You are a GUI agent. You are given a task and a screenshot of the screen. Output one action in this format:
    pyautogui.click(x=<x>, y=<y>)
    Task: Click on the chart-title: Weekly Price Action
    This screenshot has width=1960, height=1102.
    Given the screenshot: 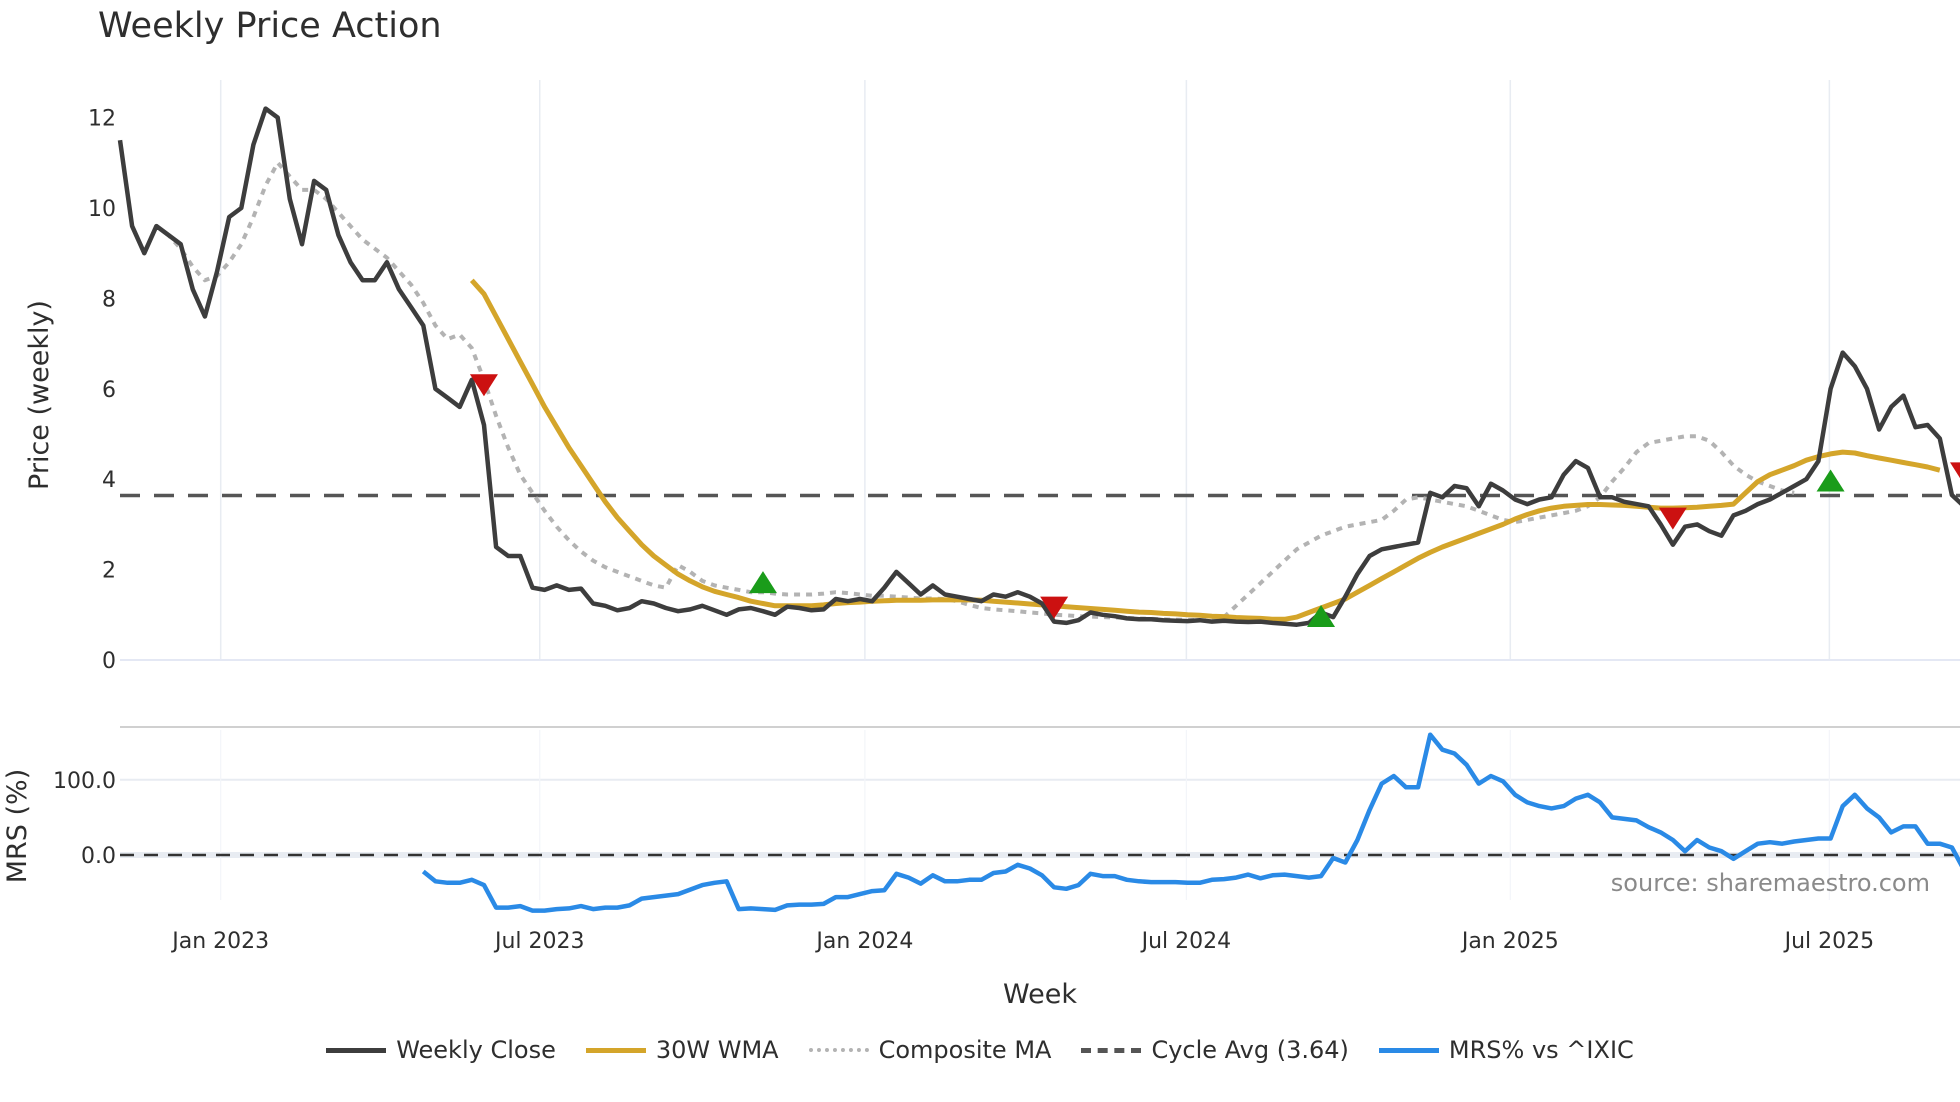 What is the action you would take?
    pyautogui.click(x=270, y=26)
    